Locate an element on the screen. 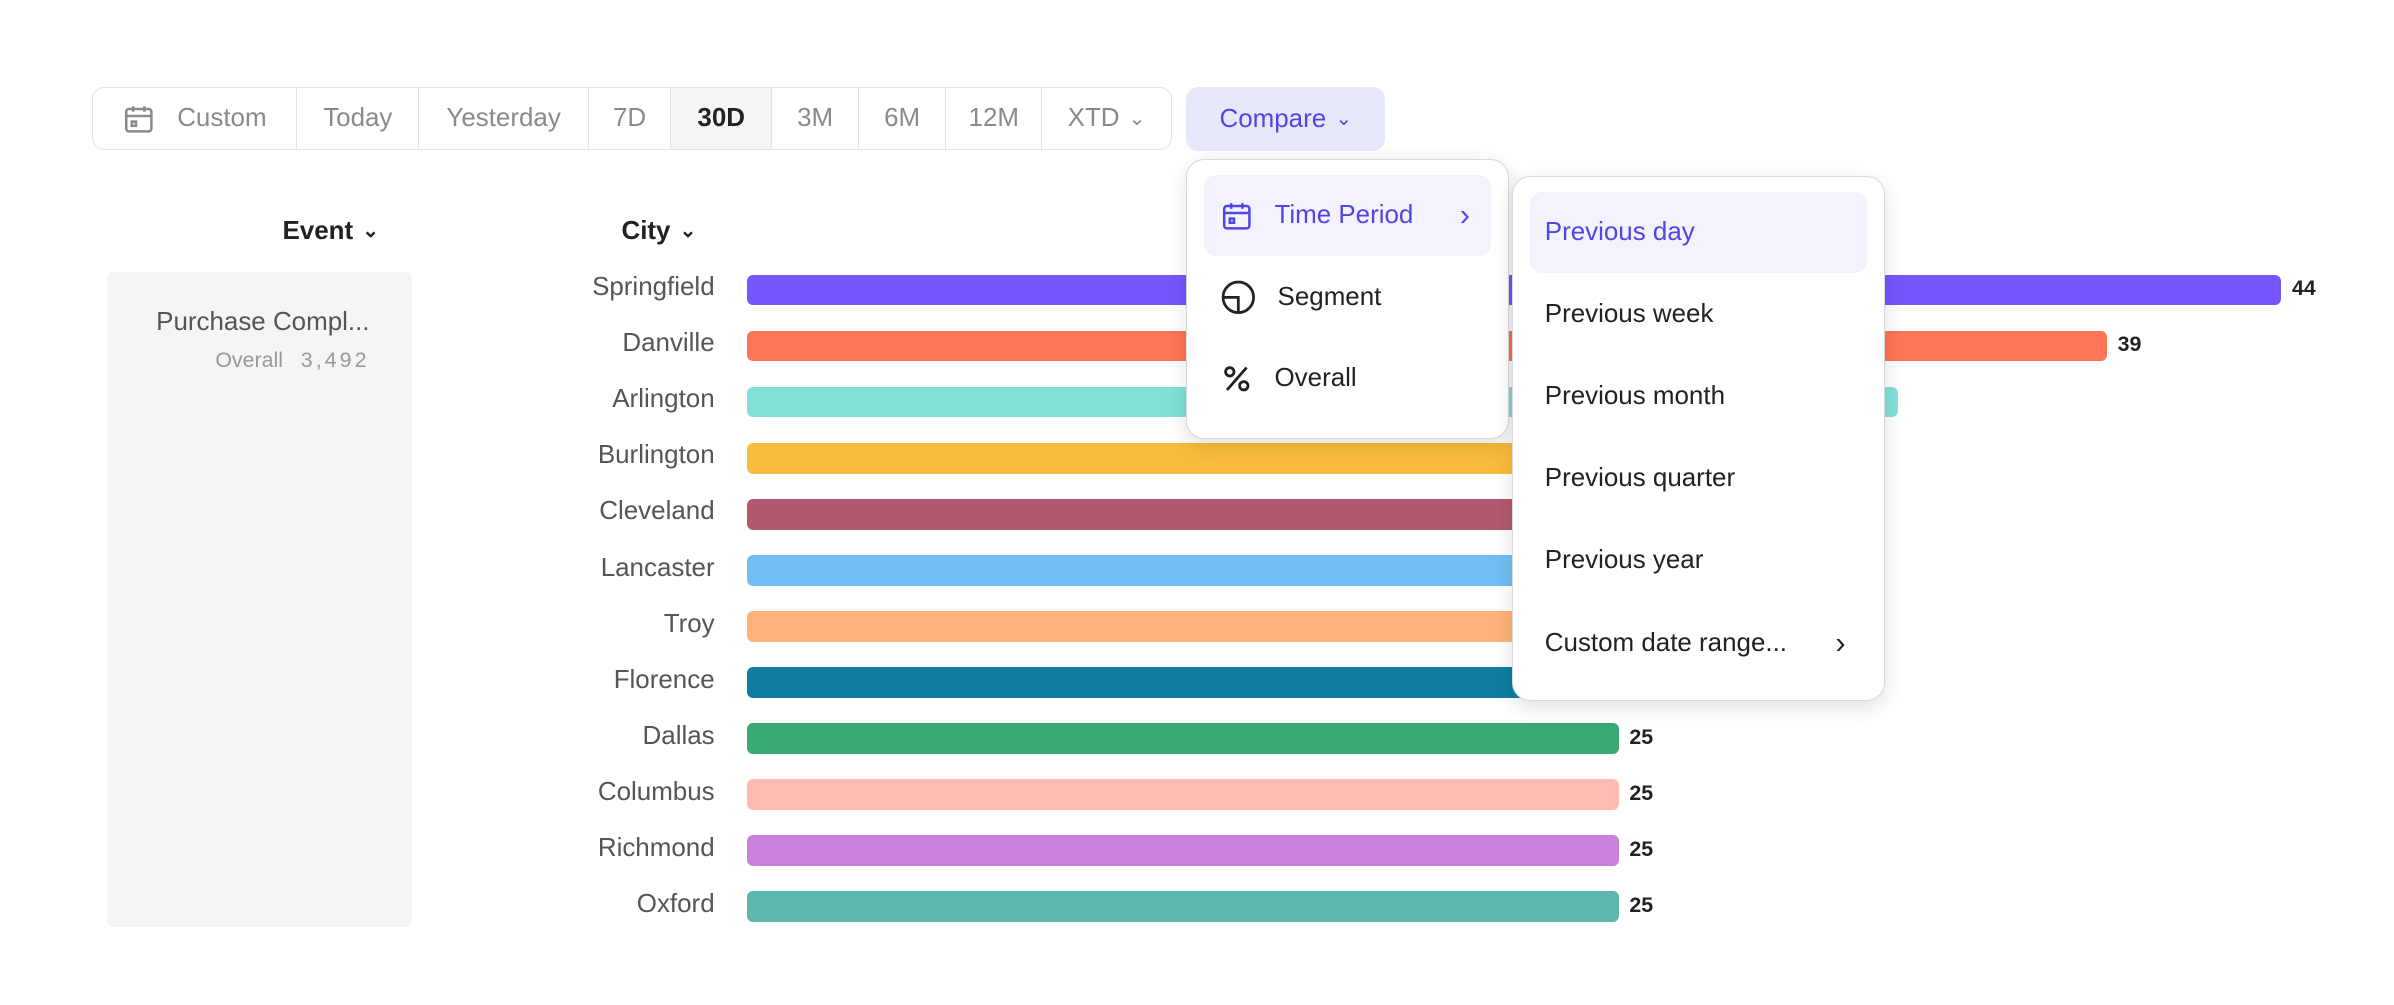 The width and height of the screenshot is (2394, 1005). menu-item-custom-date-range: Custom date range... › is located at coordinates (1698, 643).